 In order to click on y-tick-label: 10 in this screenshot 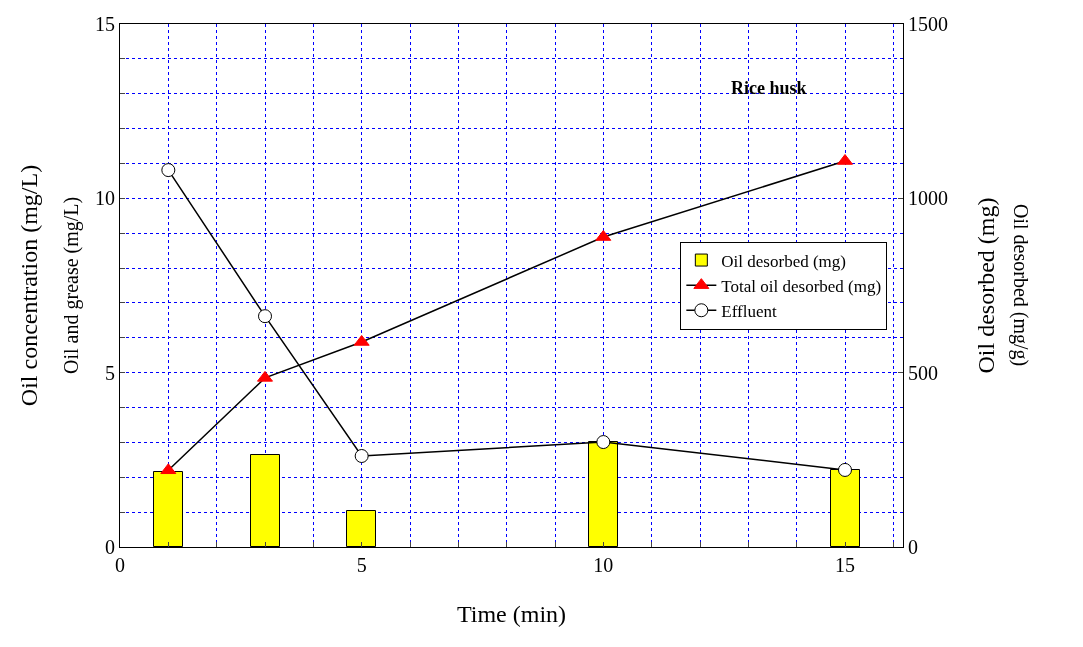, I will do `click(105, 198)`.